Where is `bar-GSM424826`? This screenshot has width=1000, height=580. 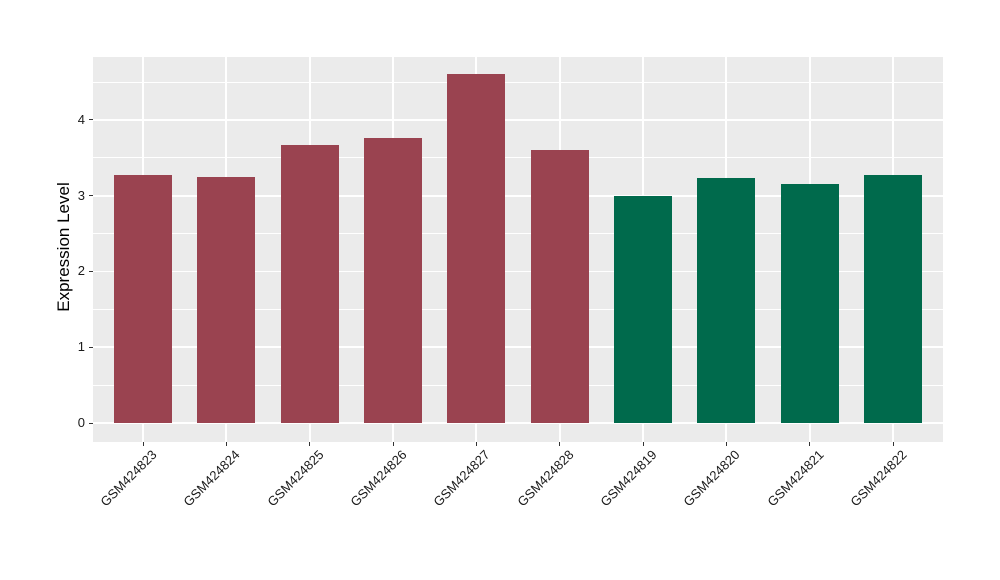 bar-GSM424826 is located at coordinates (393, 281).